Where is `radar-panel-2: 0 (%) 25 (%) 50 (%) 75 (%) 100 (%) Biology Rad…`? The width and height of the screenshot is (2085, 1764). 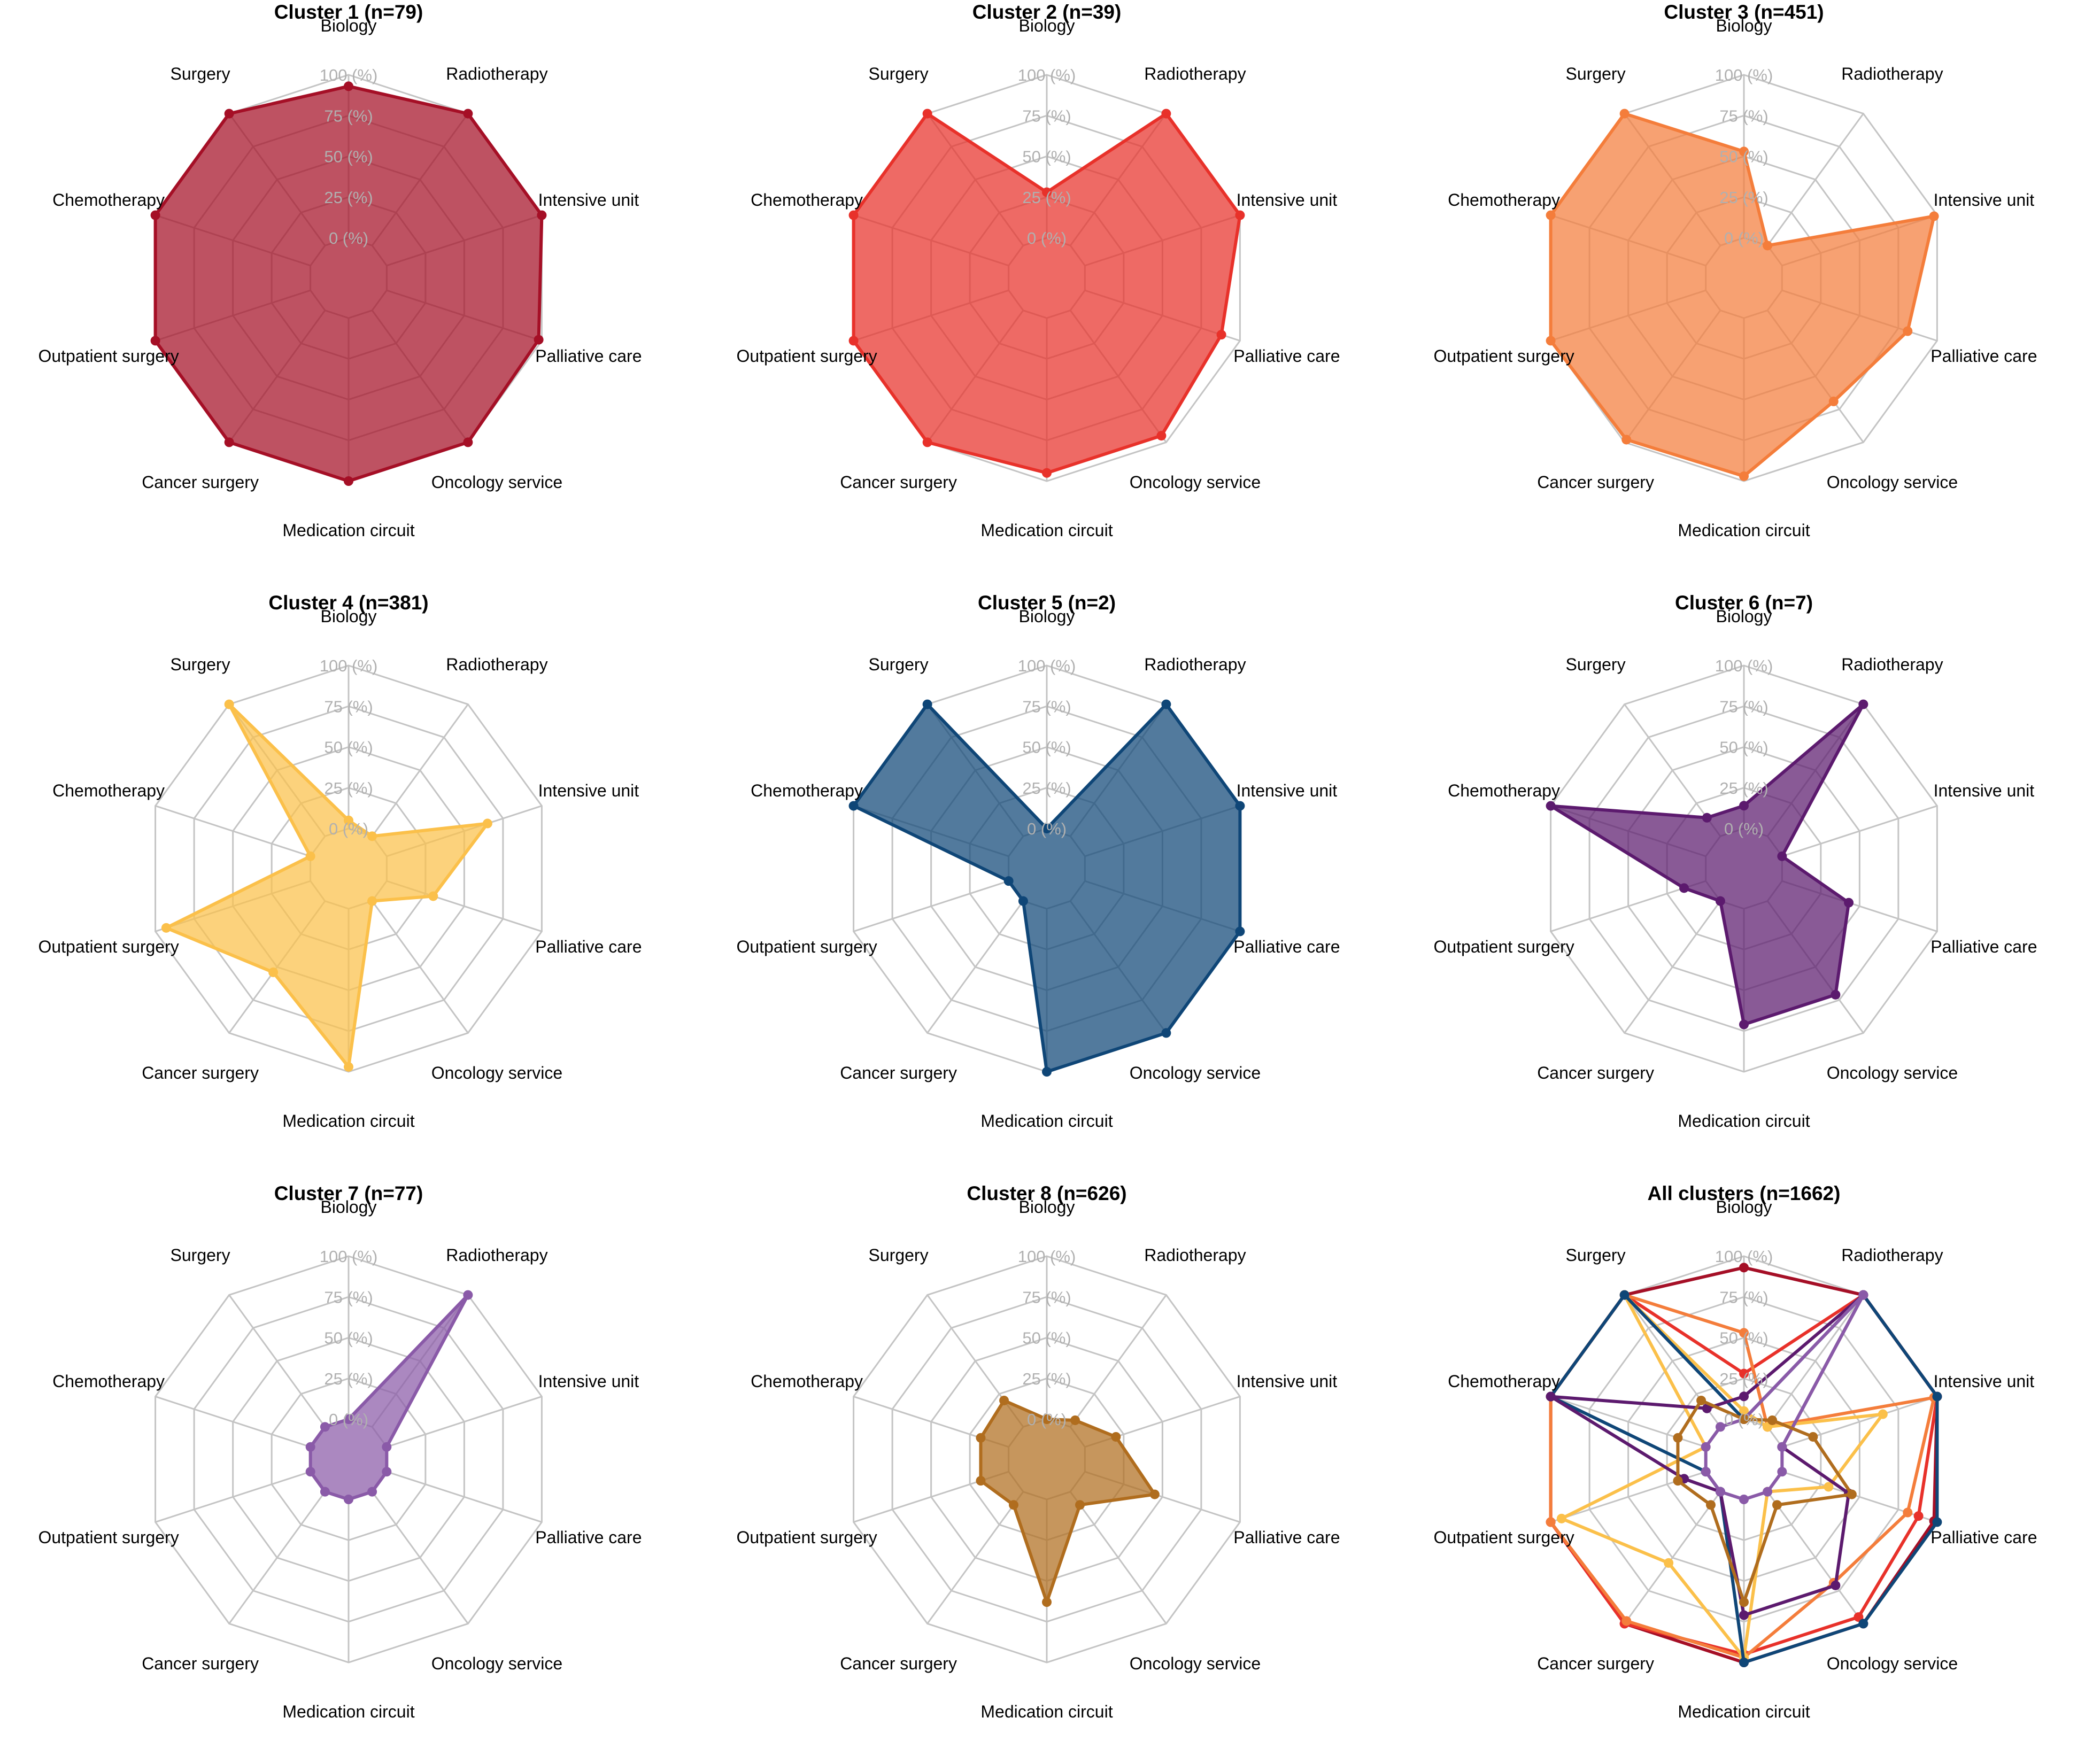 radar-panel-2: 0 (%) 25 (%) 50 (%) 75 (%) 100 (%) Biology Rad… is located at coordinates (1038, 270).